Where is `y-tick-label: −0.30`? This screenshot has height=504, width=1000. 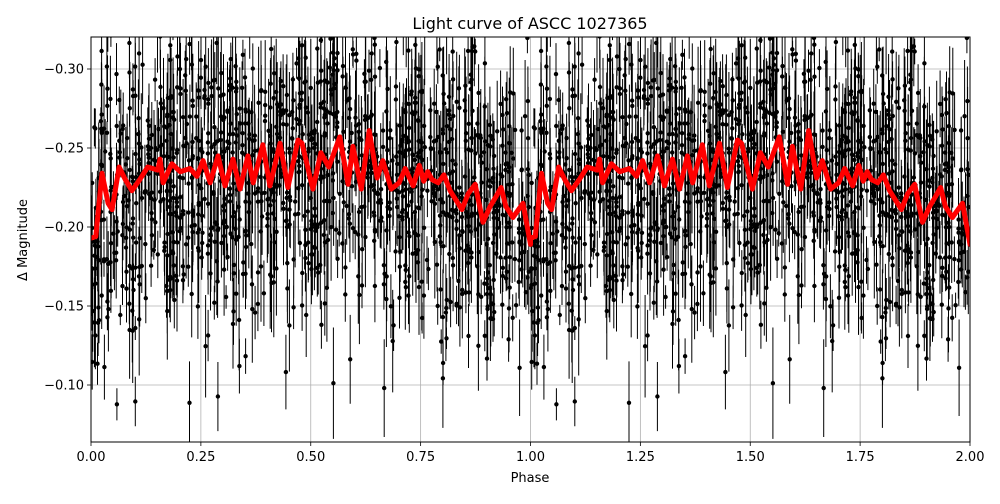 y-tick-label: −0.30 is located at coordinates (64, 70).